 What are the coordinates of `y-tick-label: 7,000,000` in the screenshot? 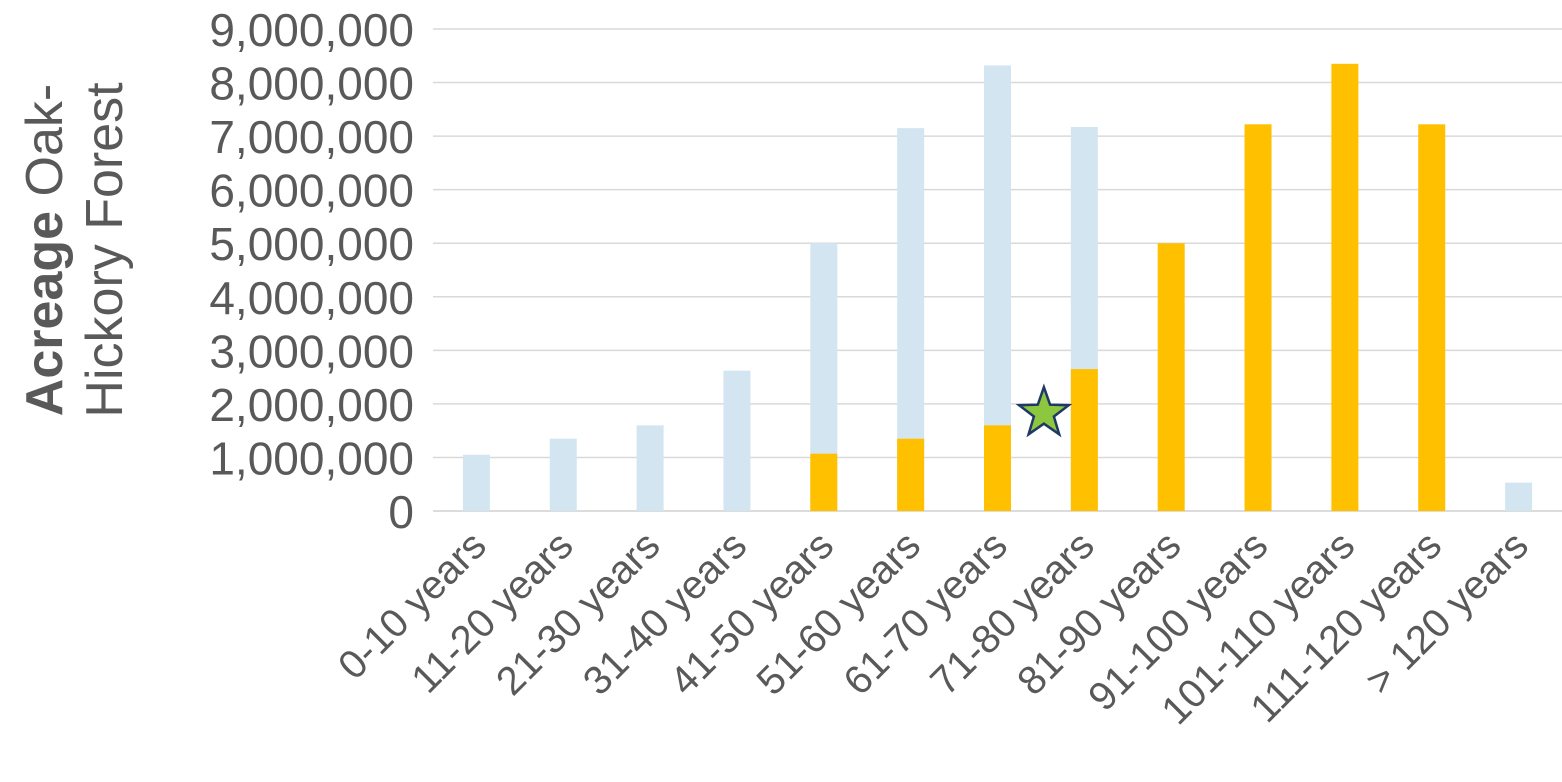 It's located at (311, 137).